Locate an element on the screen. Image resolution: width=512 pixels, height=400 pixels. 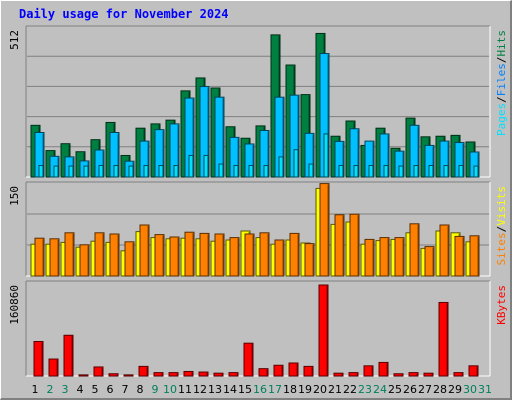
legend-kbytes: KBytes is located at coordinates (501, 305).